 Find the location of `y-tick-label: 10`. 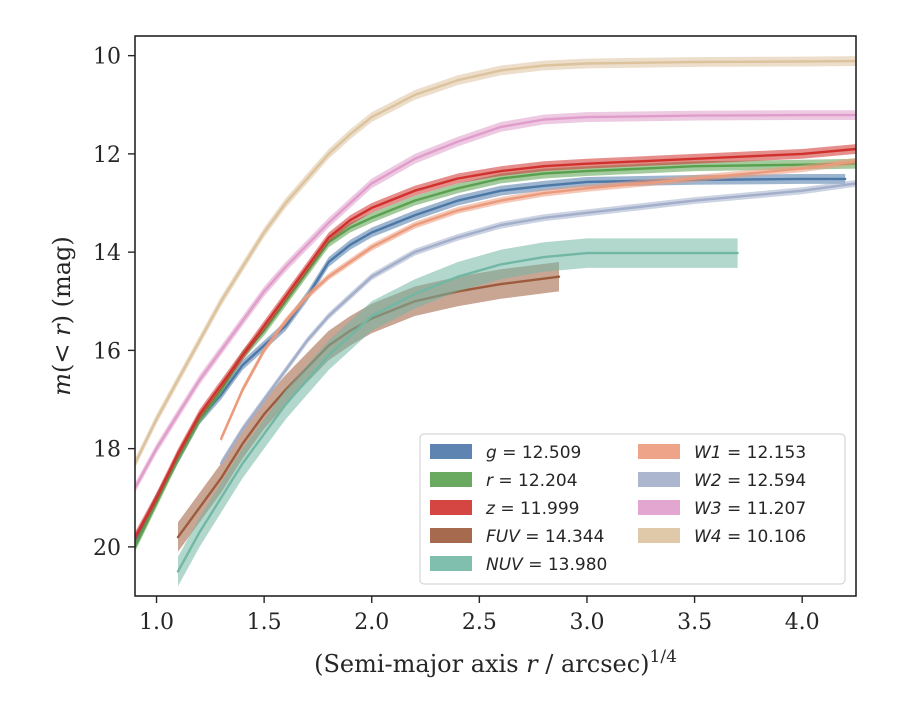

y-tick-label: 10 is located at coordinates (107, 57).